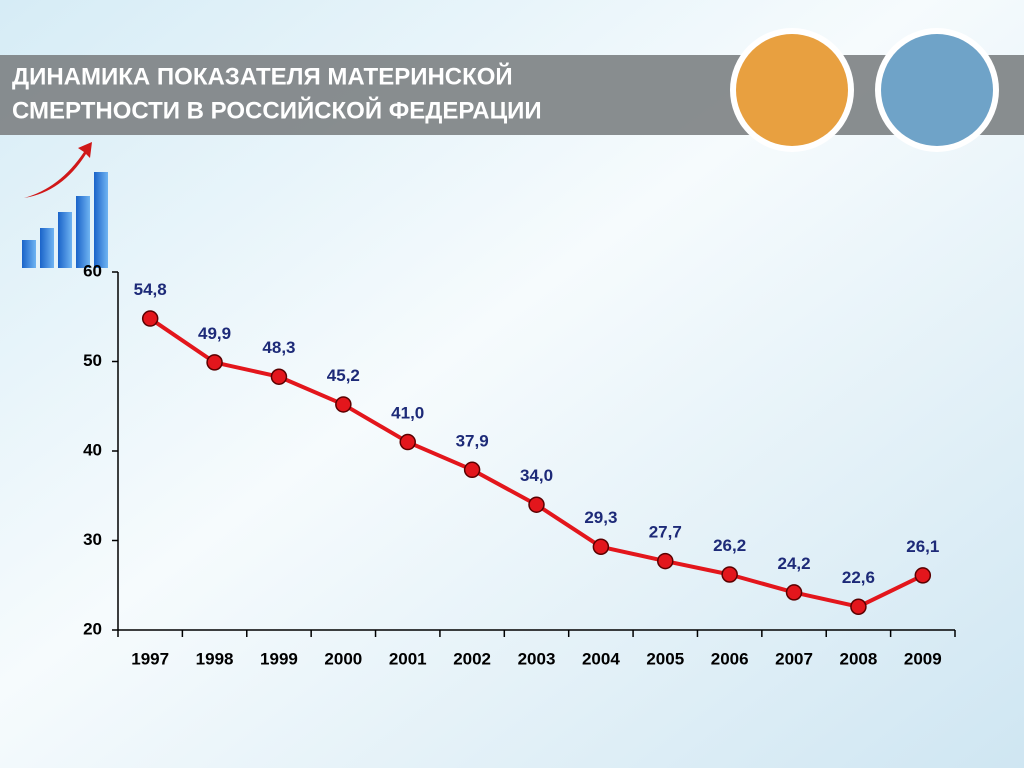 The width and height of the screenshot is (1024, 773). Describe the element at coordinates (859, 658) in the screenshot. I see `x-tick-label: 2008` at that location.